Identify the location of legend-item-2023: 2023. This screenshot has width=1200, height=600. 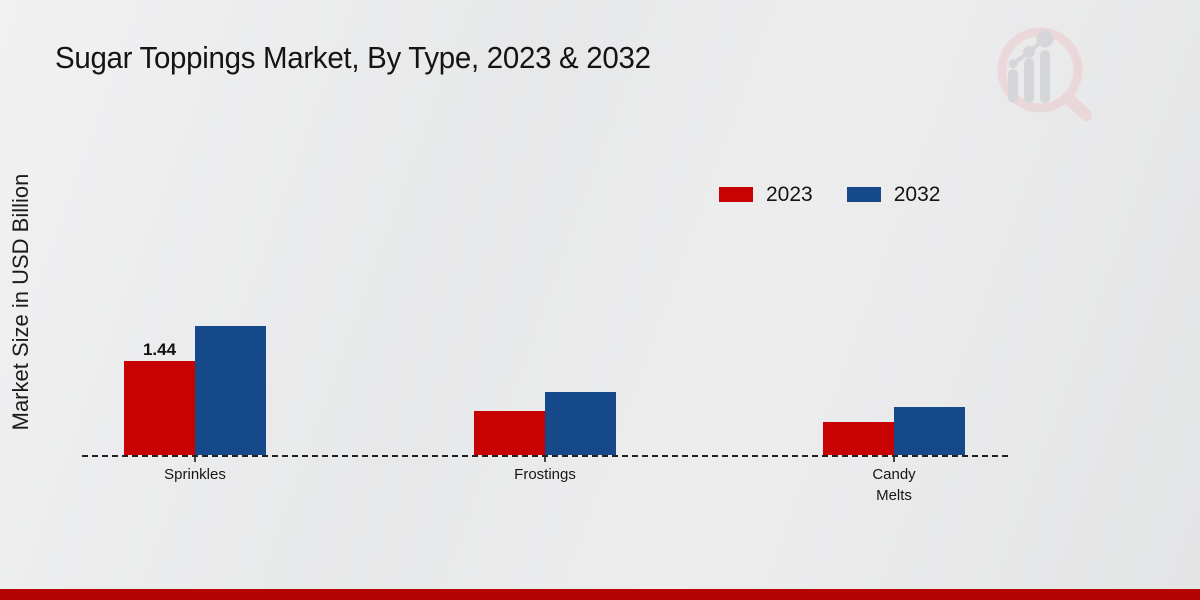
(766, 194).